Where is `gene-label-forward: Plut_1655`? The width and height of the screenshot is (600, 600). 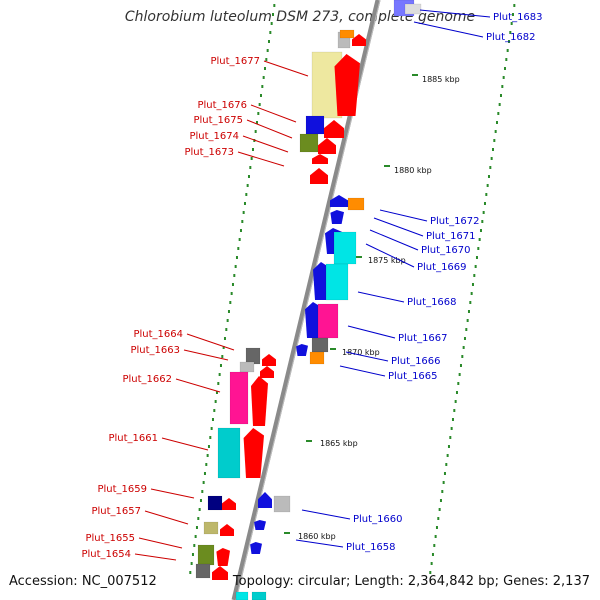 gene-label-forward: Plut_1655 is located at coordinates (110, 538).